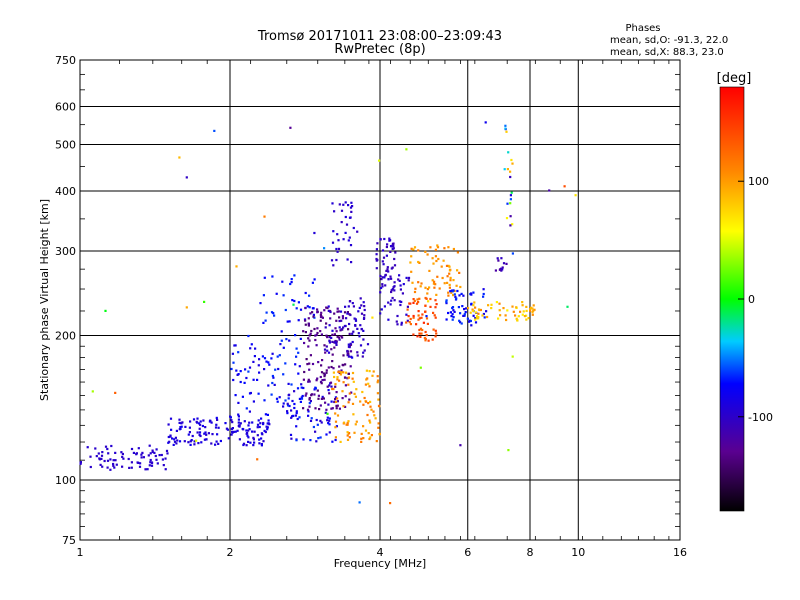  I want to click on x-tick-label: 8, so click(530, 552).